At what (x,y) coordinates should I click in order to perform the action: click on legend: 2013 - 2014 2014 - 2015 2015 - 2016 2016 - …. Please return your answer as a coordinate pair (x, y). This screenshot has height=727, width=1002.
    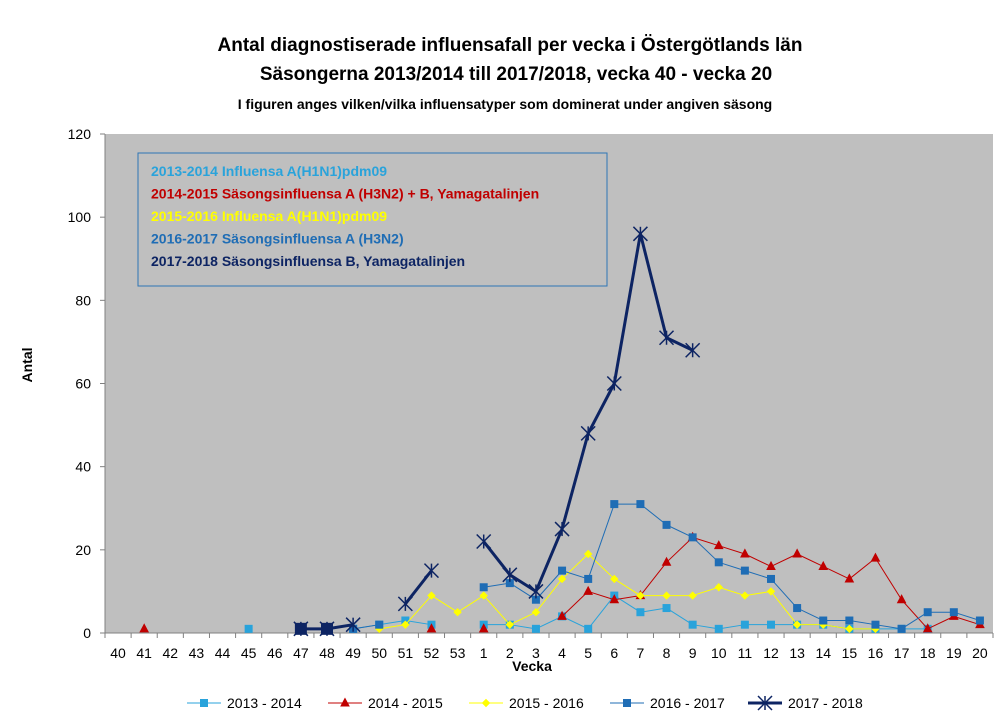
    Looking at the image, I should click on (525, 703).